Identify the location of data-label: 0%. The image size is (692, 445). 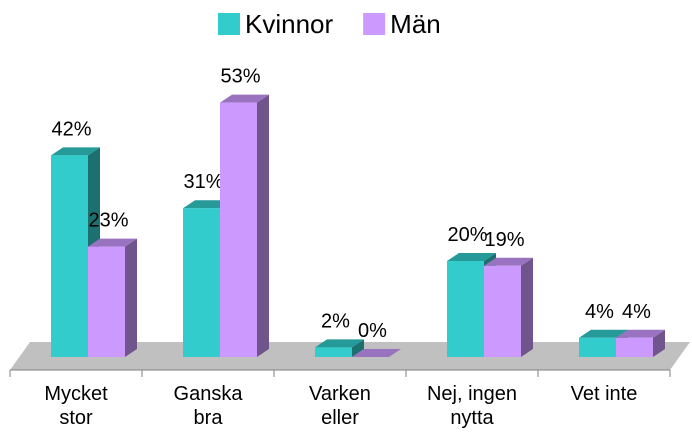
(372, 331).